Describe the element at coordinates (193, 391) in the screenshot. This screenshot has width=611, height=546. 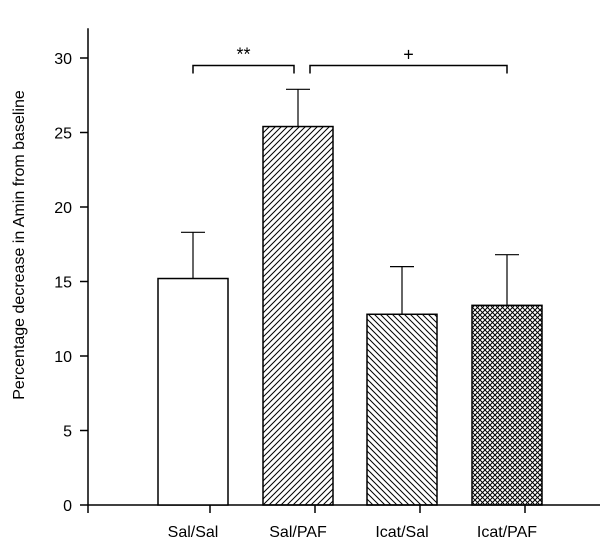
I see `bar-sal-sal` at that location.